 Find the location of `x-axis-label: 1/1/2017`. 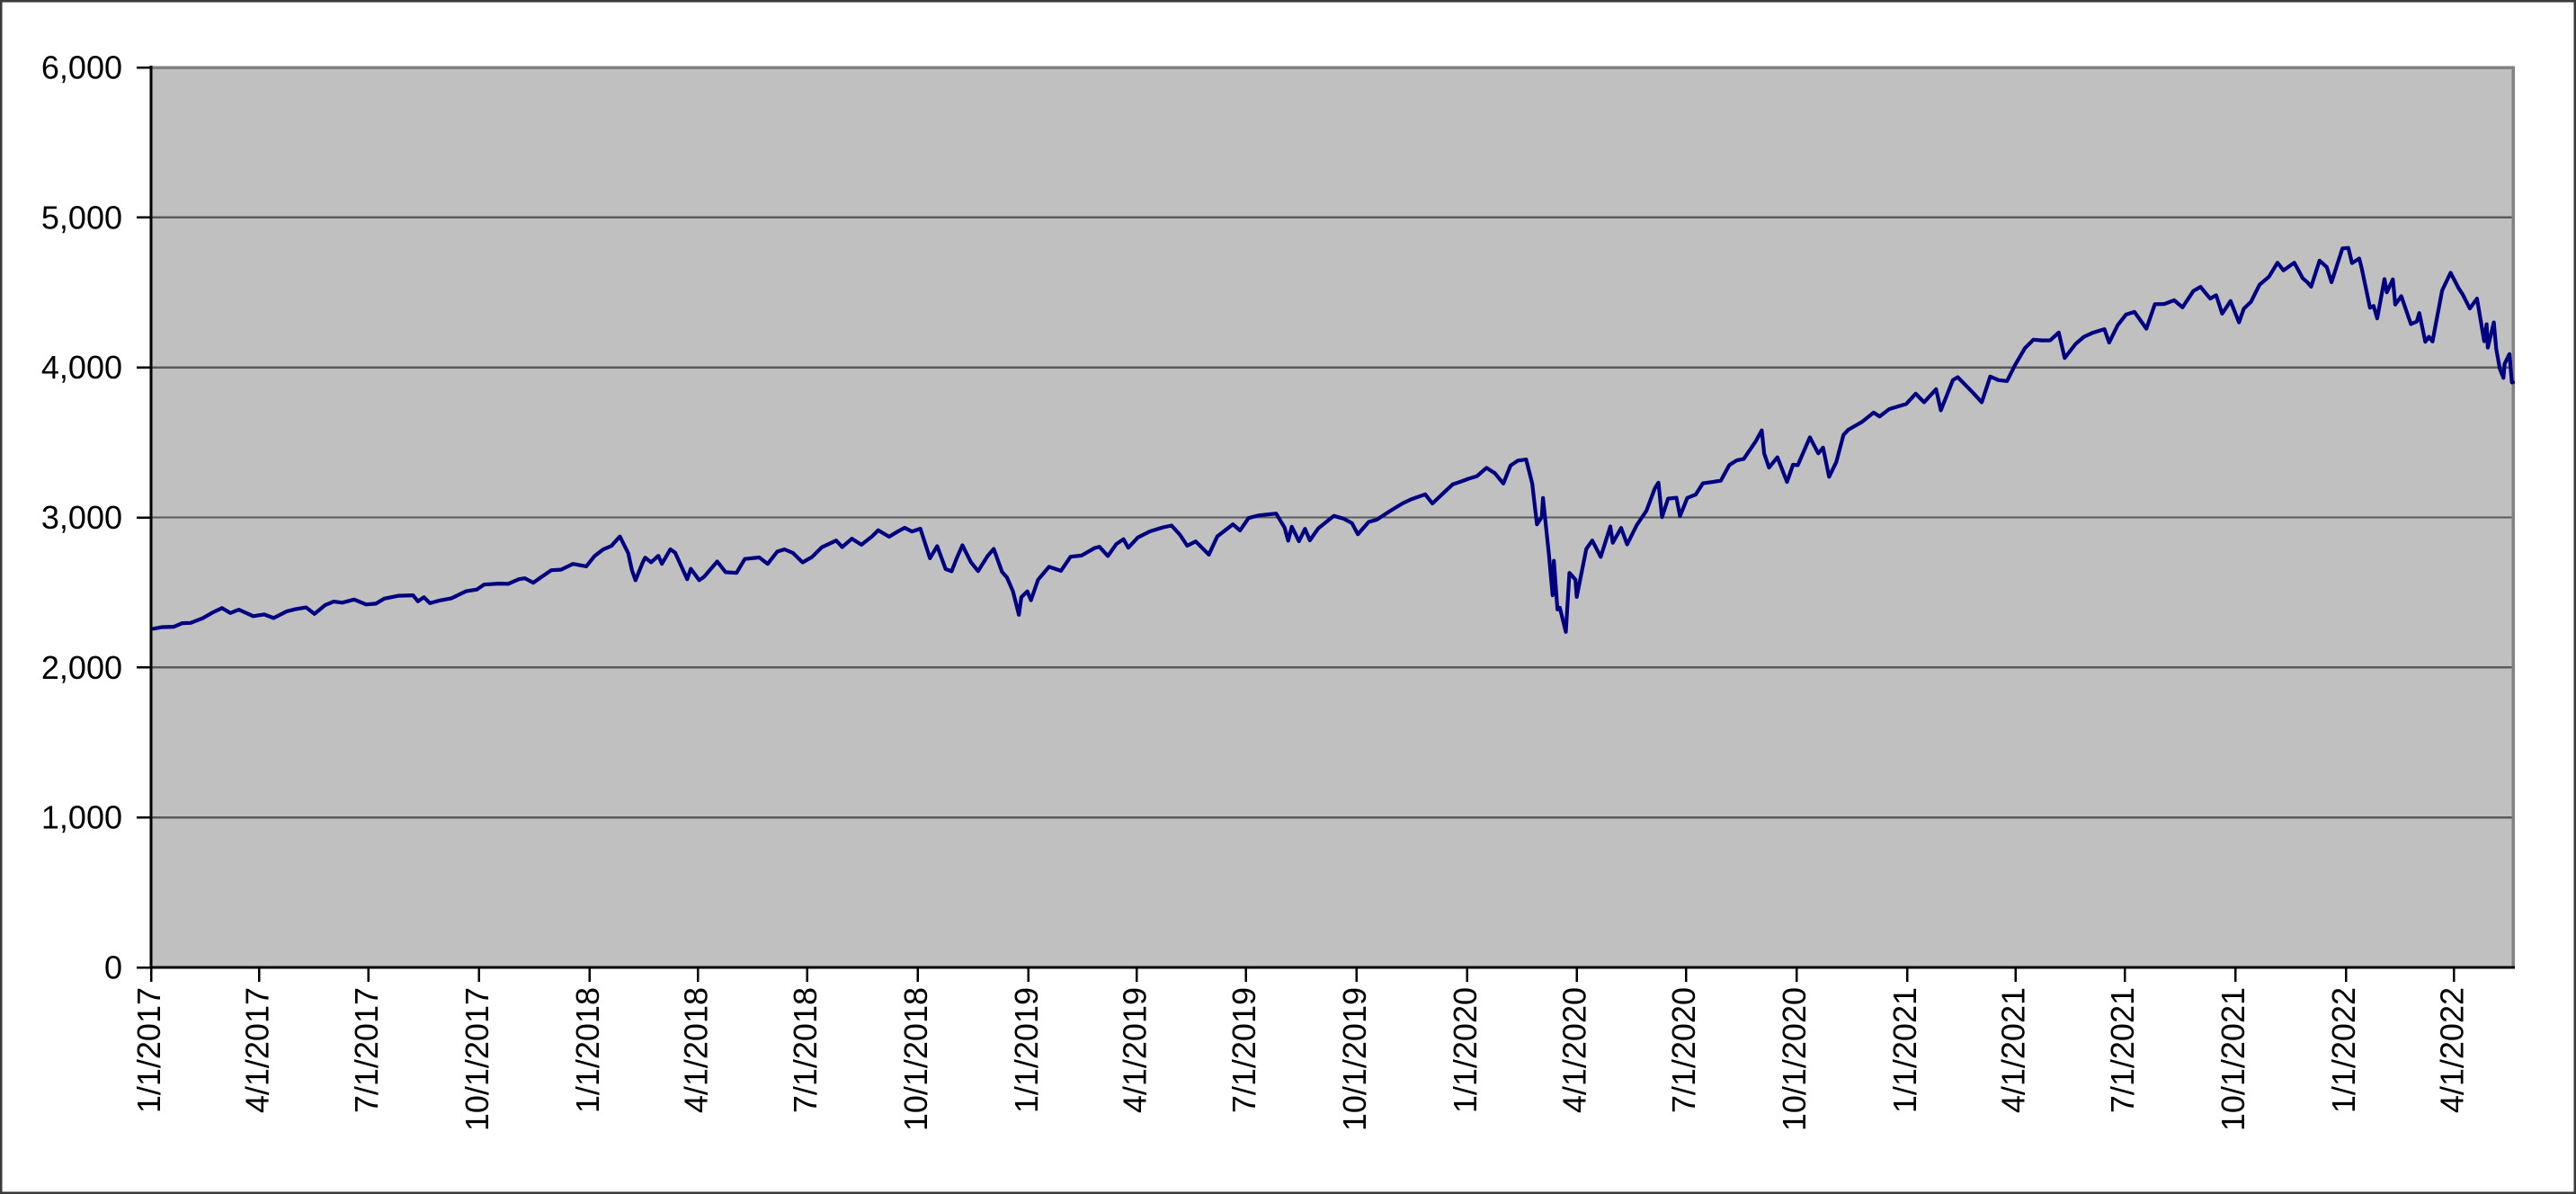

x-axis-label: 1/1/2017 is located at coordinates (148, 1050).